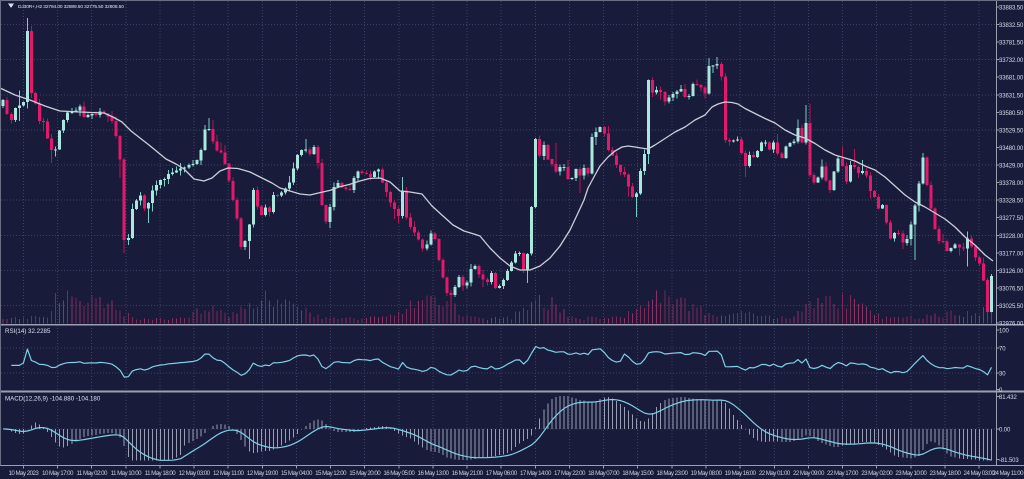  What do you see at coordinates (1011, 290) in the screenshot?
I see `svg-text: 33076.50` at bounding box center [1011, 290].